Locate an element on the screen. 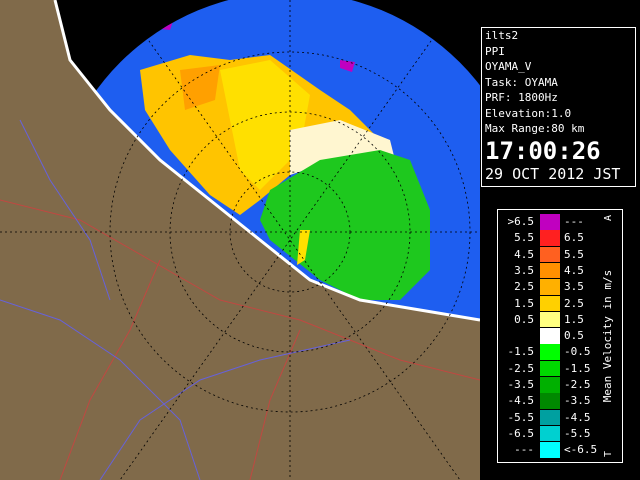  legend-right-label: -0.5 is located at coordinates (577, 352).